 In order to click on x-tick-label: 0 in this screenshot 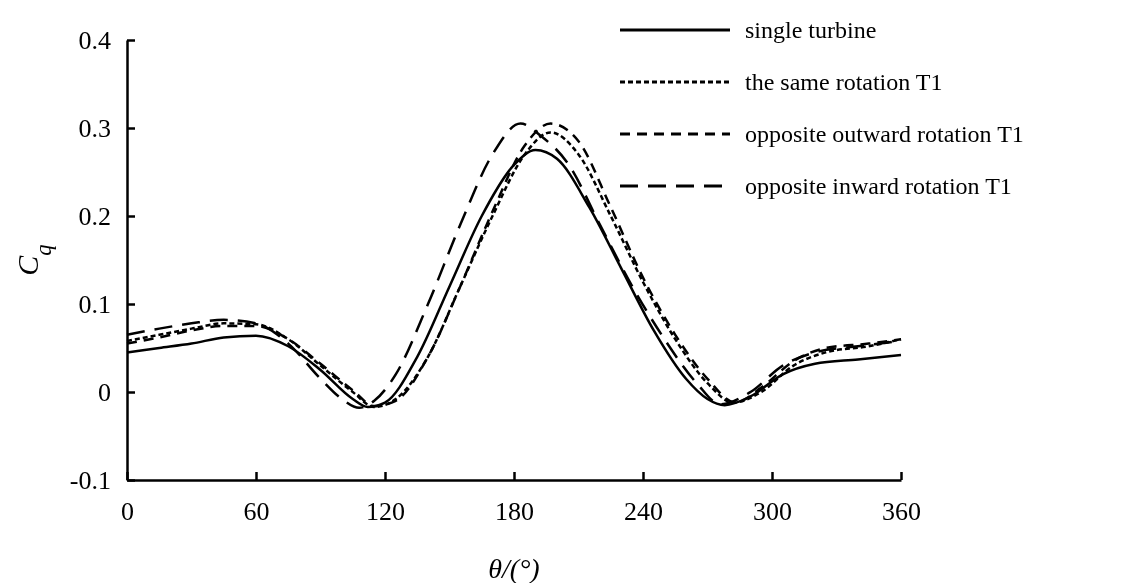, I will do `click(127, 512)`.